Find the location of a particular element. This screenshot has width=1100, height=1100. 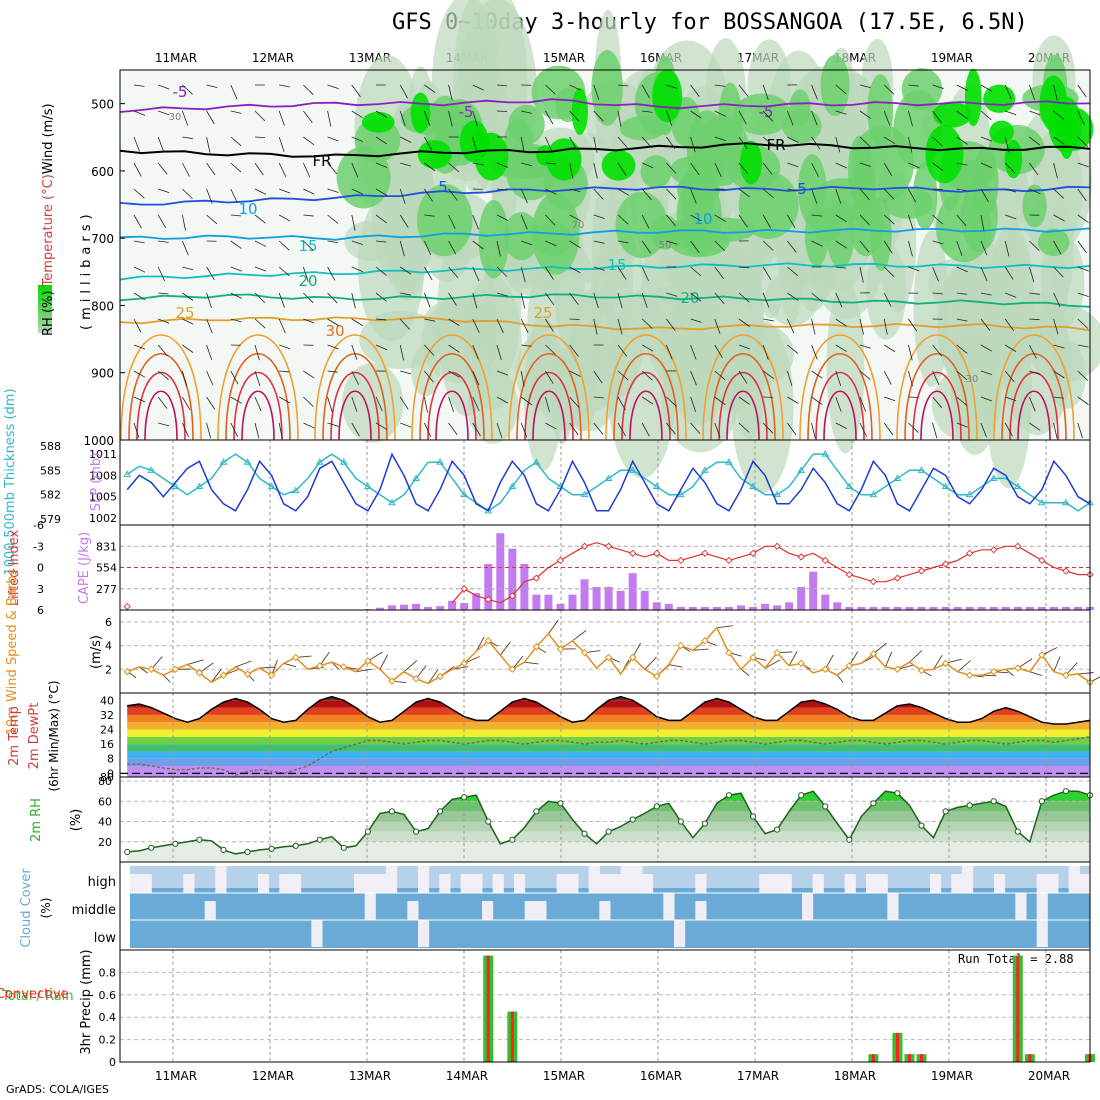

temp-band is located at coordinates (608, 748).